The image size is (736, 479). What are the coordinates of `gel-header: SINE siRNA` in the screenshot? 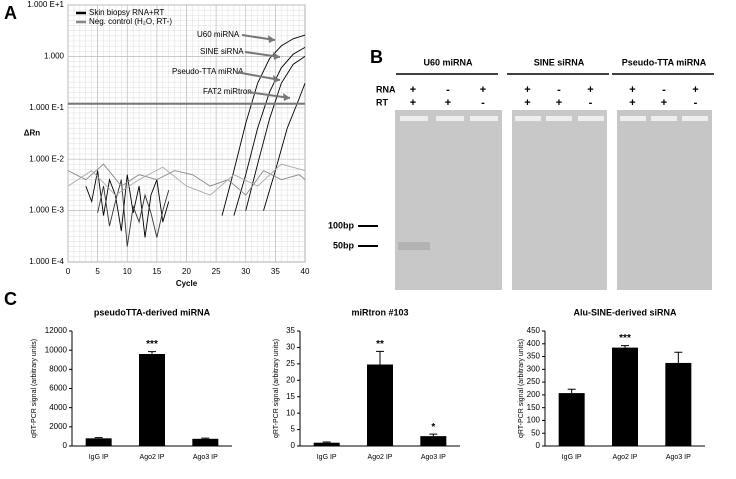 It's located at (559, 62).